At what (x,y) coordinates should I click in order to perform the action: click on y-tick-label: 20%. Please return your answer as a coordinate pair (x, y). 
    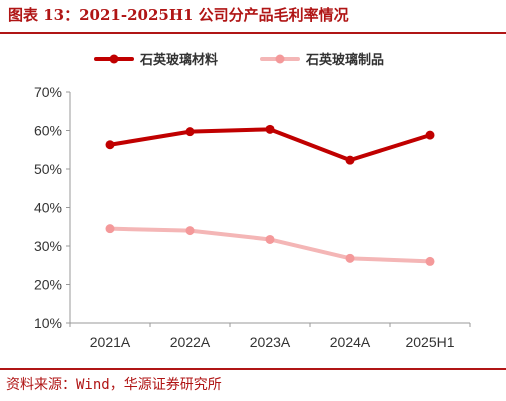
    Looking at the image, I should click on (48, 285).